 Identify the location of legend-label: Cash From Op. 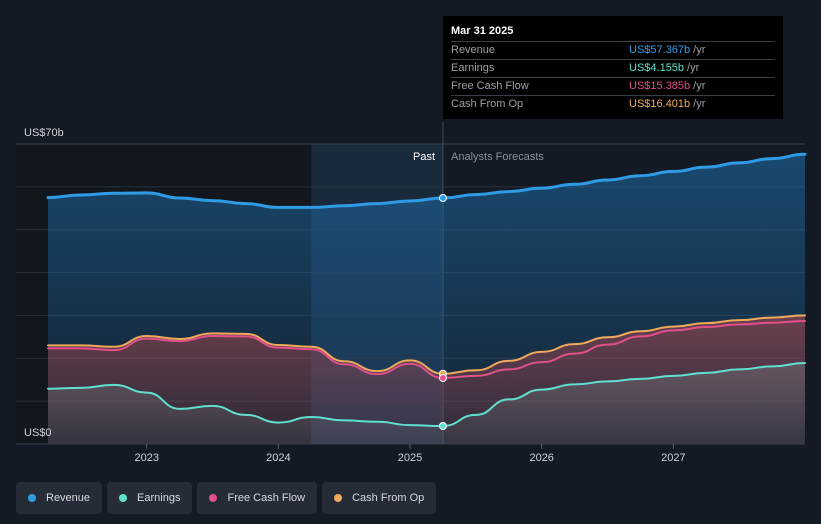
(388, 498).